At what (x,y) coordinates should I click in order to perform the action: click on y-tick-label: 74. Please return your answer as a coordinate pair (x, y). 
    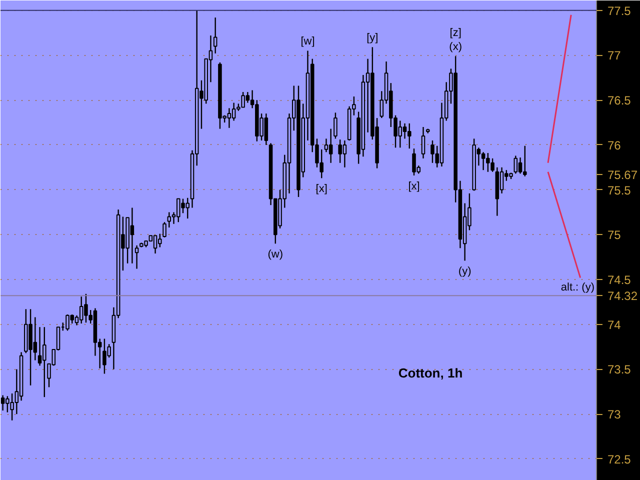
    Looking at the image, I should click on (615, 325).